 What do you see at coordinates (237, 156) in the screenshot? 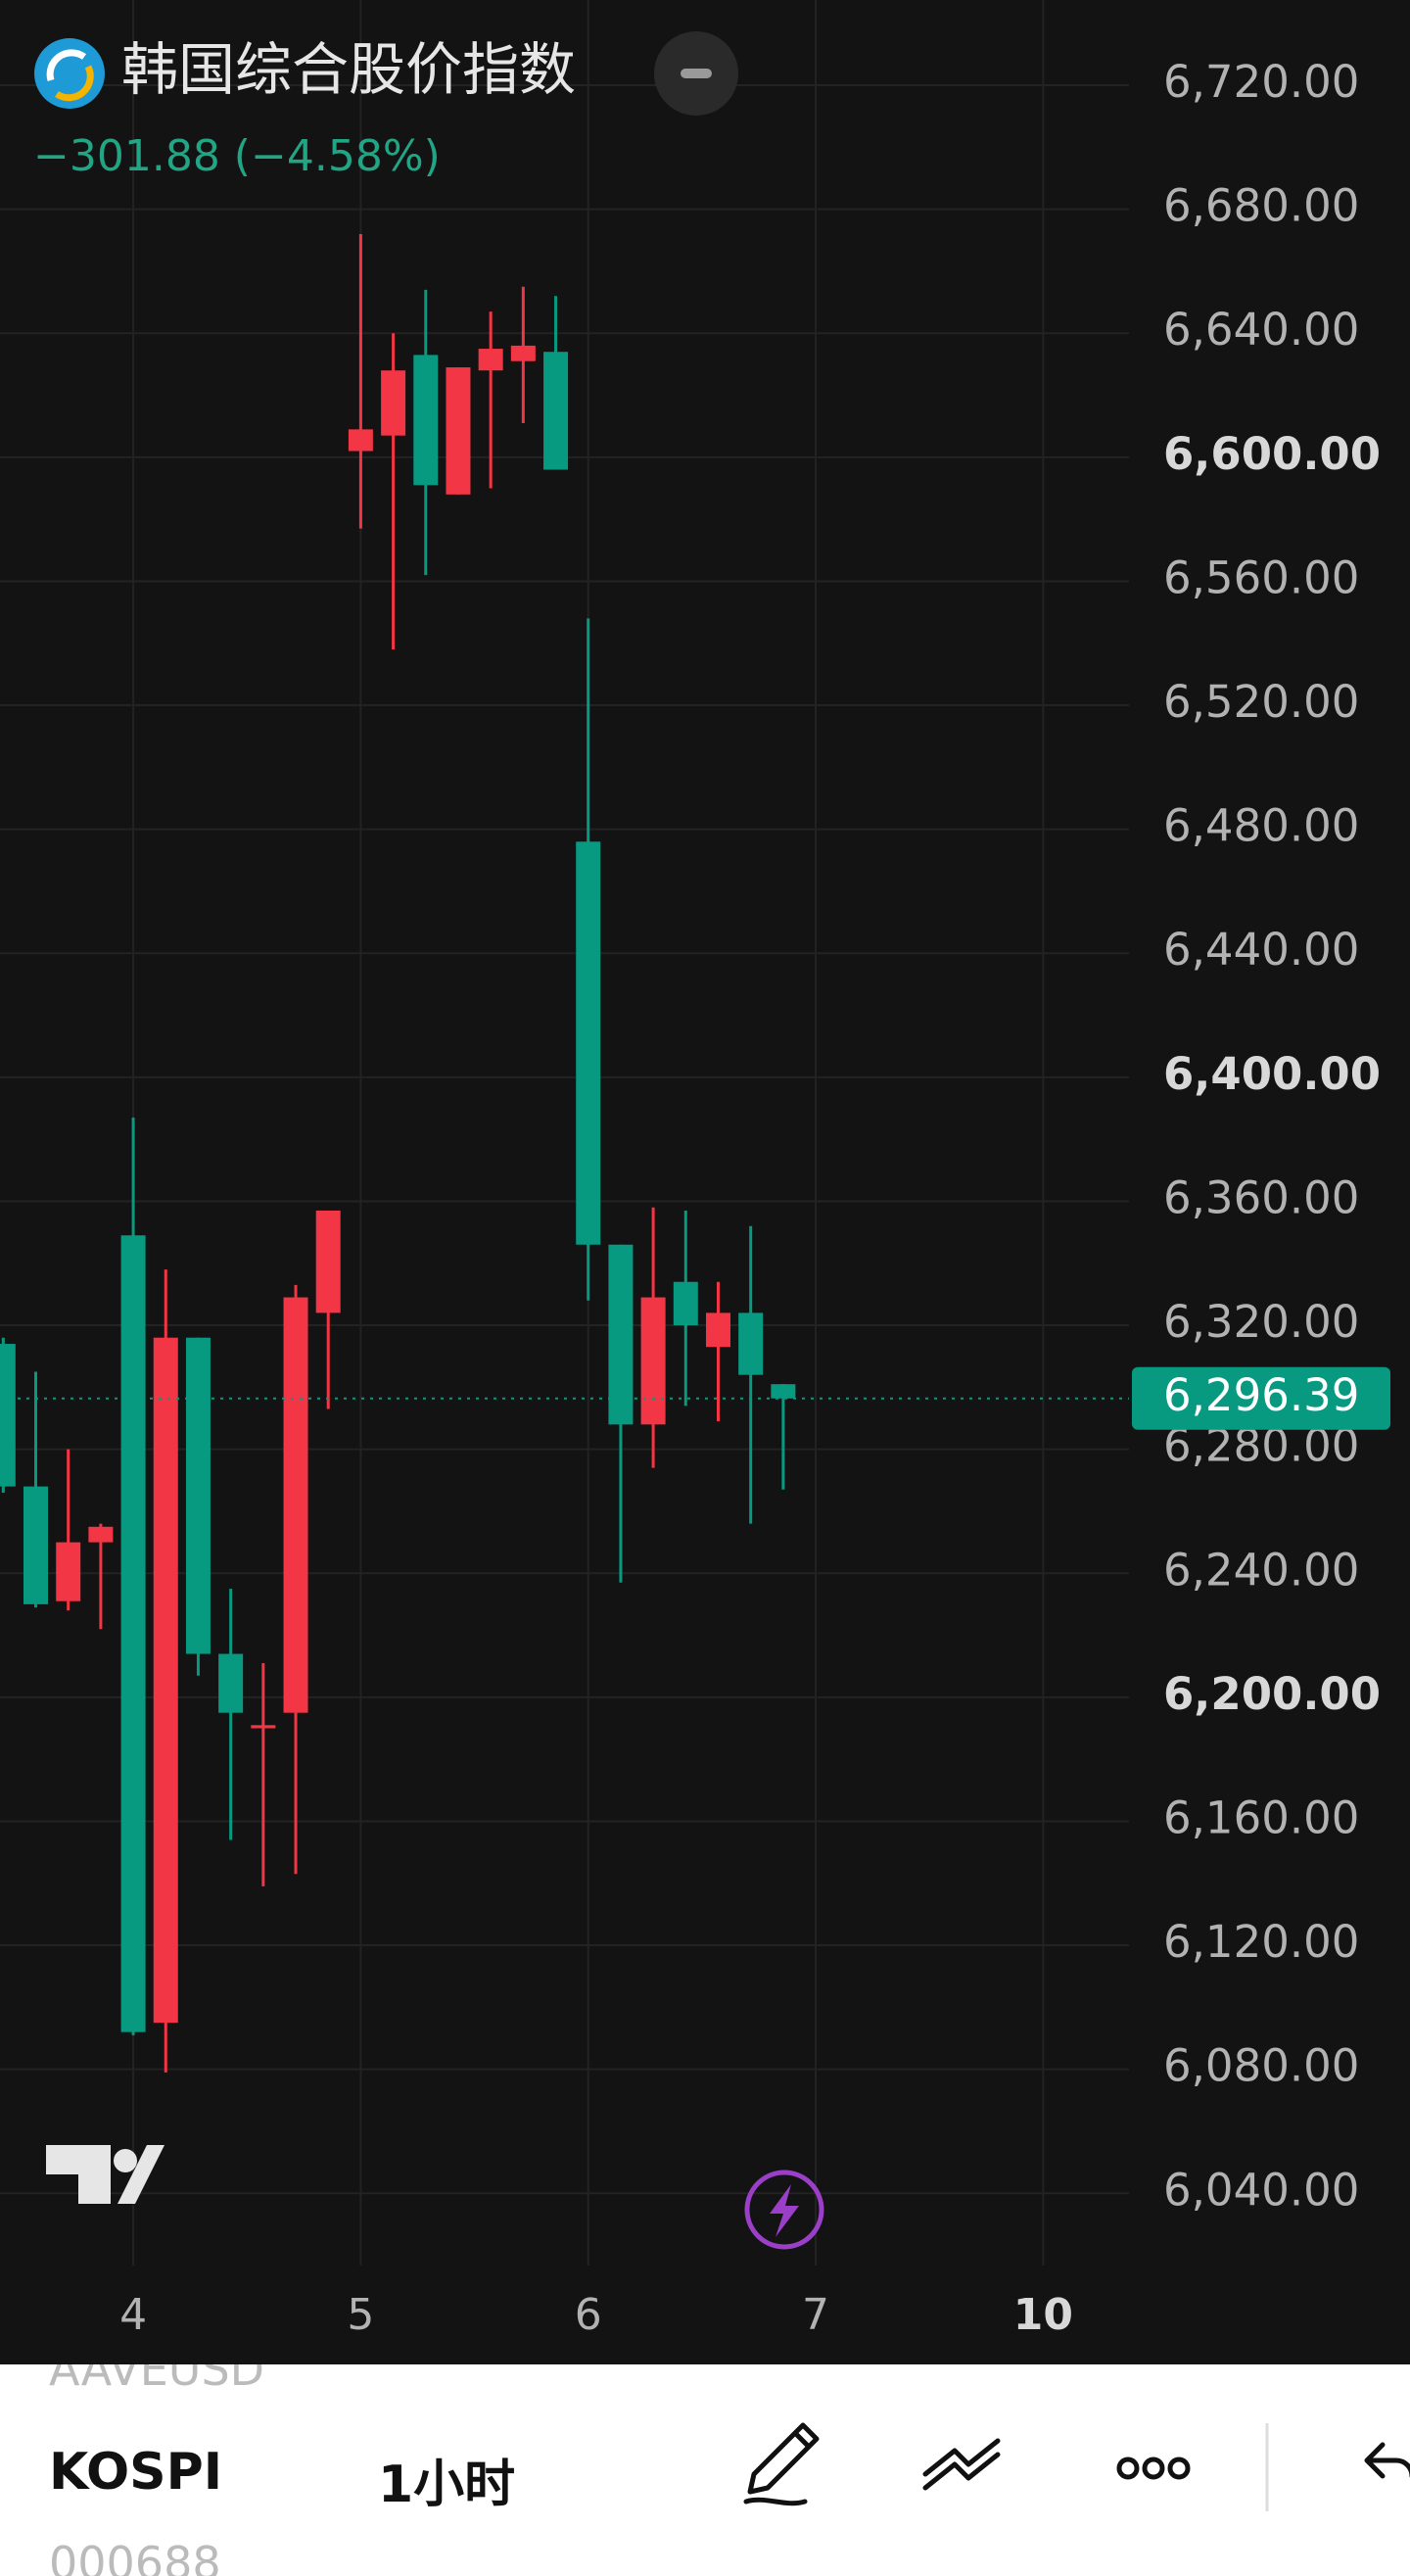
I see `chart-subtitle: −301.88 (−4.58%)` at bounding box center [237, 156].